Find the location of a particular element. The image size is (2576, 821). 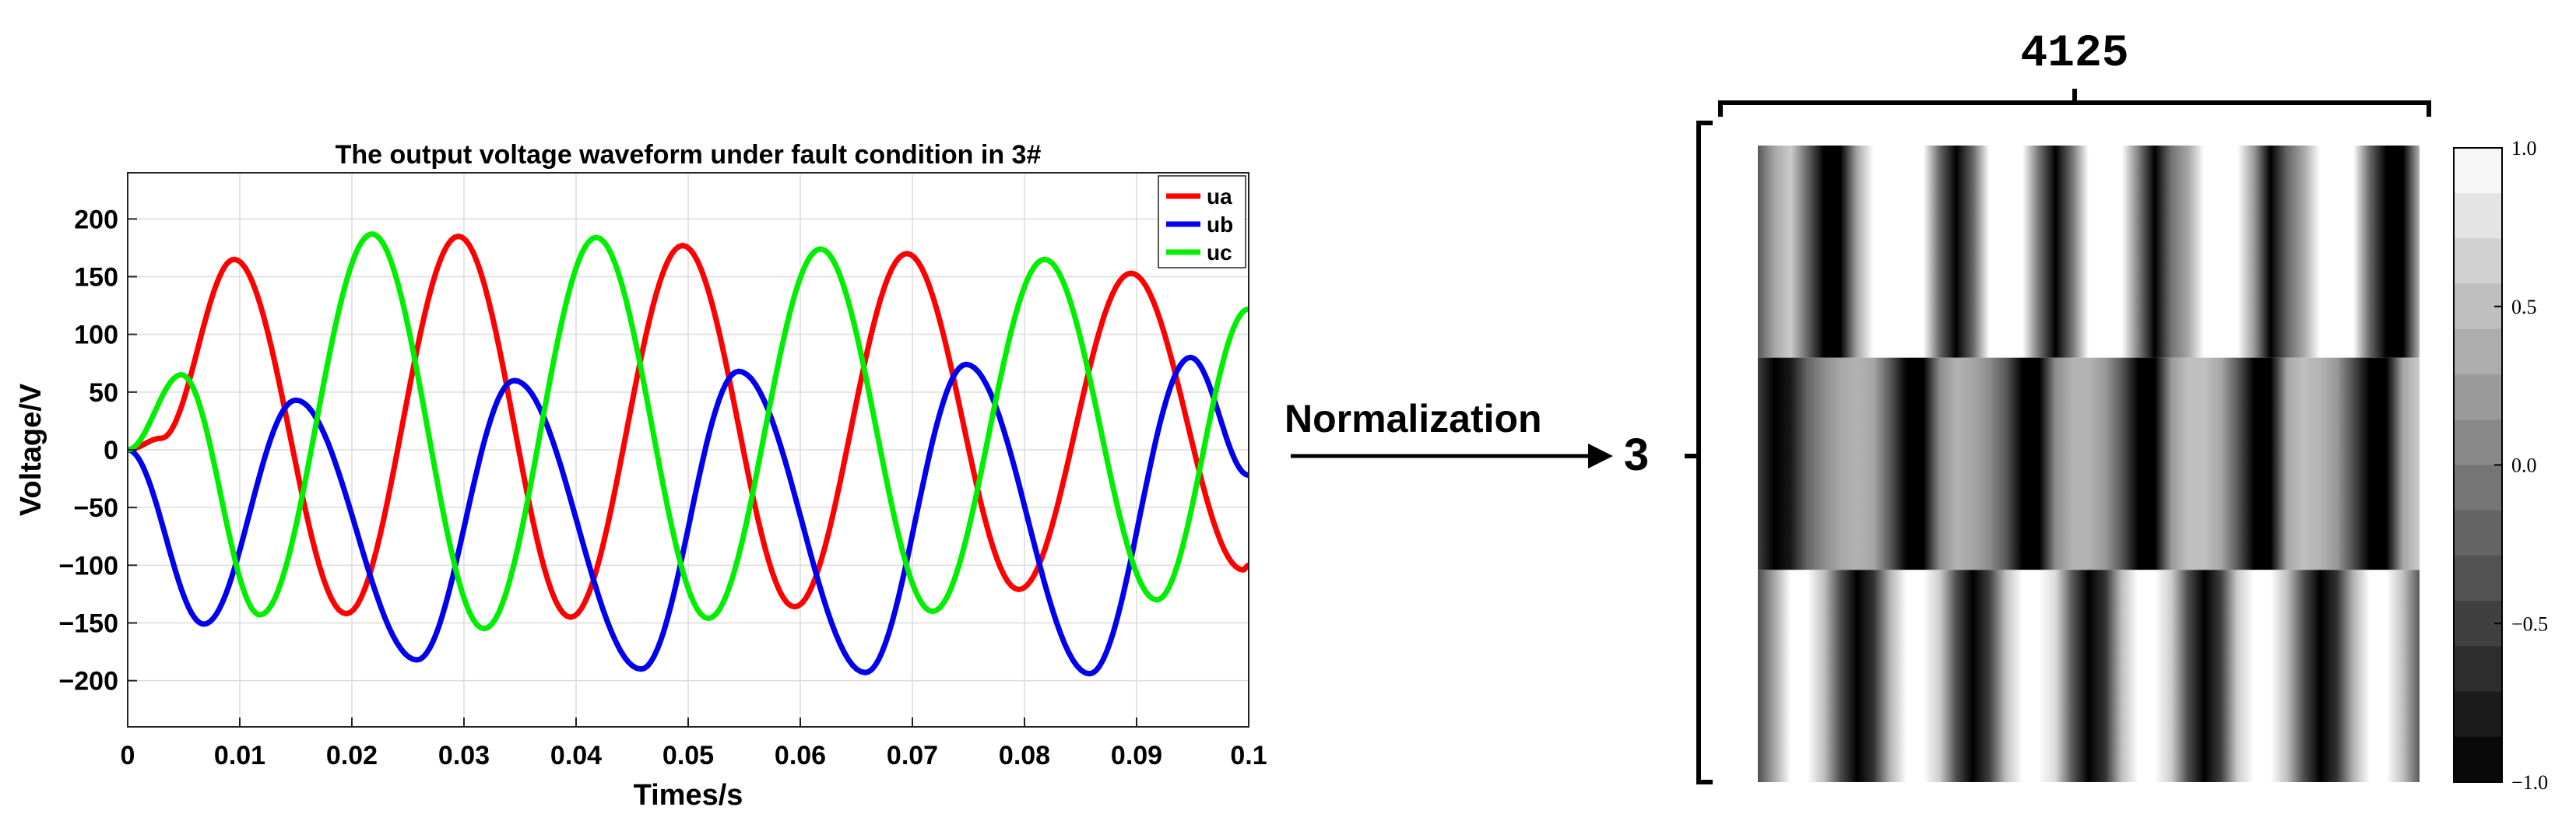

colorbar-tick-label: 0.5 is located at coordinates (2524, 307).